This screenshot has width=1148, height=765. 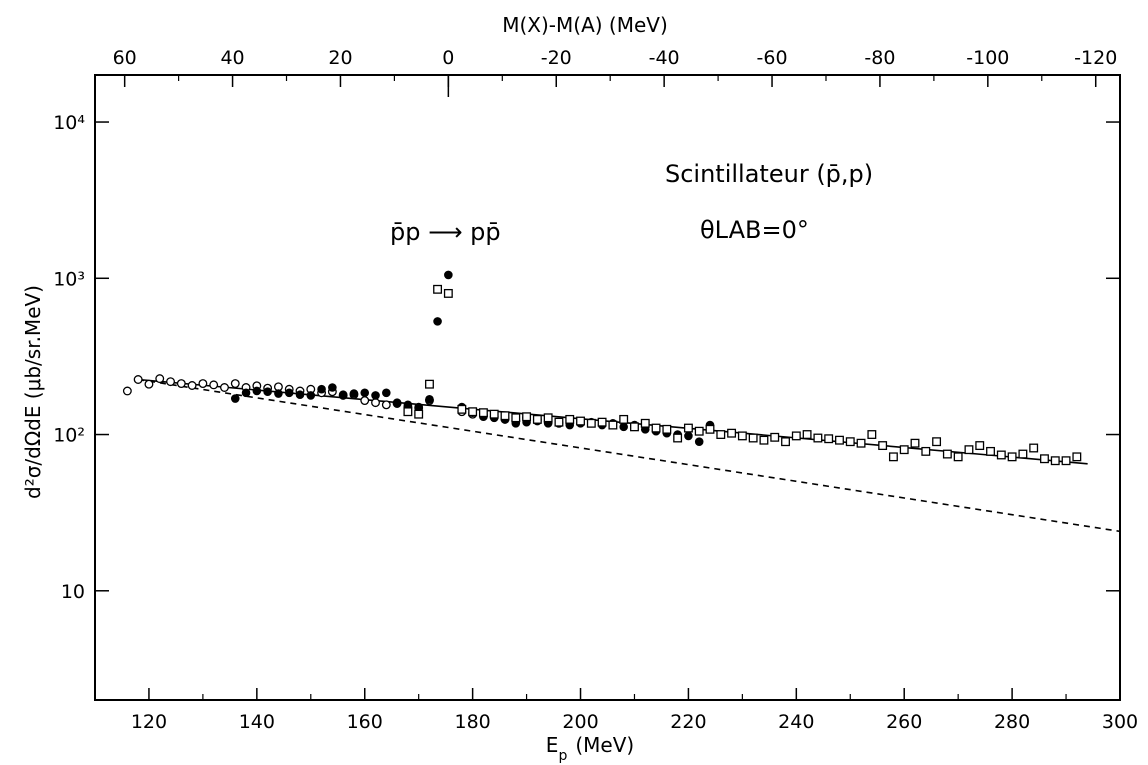 What do you see at coordinates (585, 25) in the screenshot?
I see `top-axis-label: M(X)-M(A) (MeV)` at bounding box center [585, 25].